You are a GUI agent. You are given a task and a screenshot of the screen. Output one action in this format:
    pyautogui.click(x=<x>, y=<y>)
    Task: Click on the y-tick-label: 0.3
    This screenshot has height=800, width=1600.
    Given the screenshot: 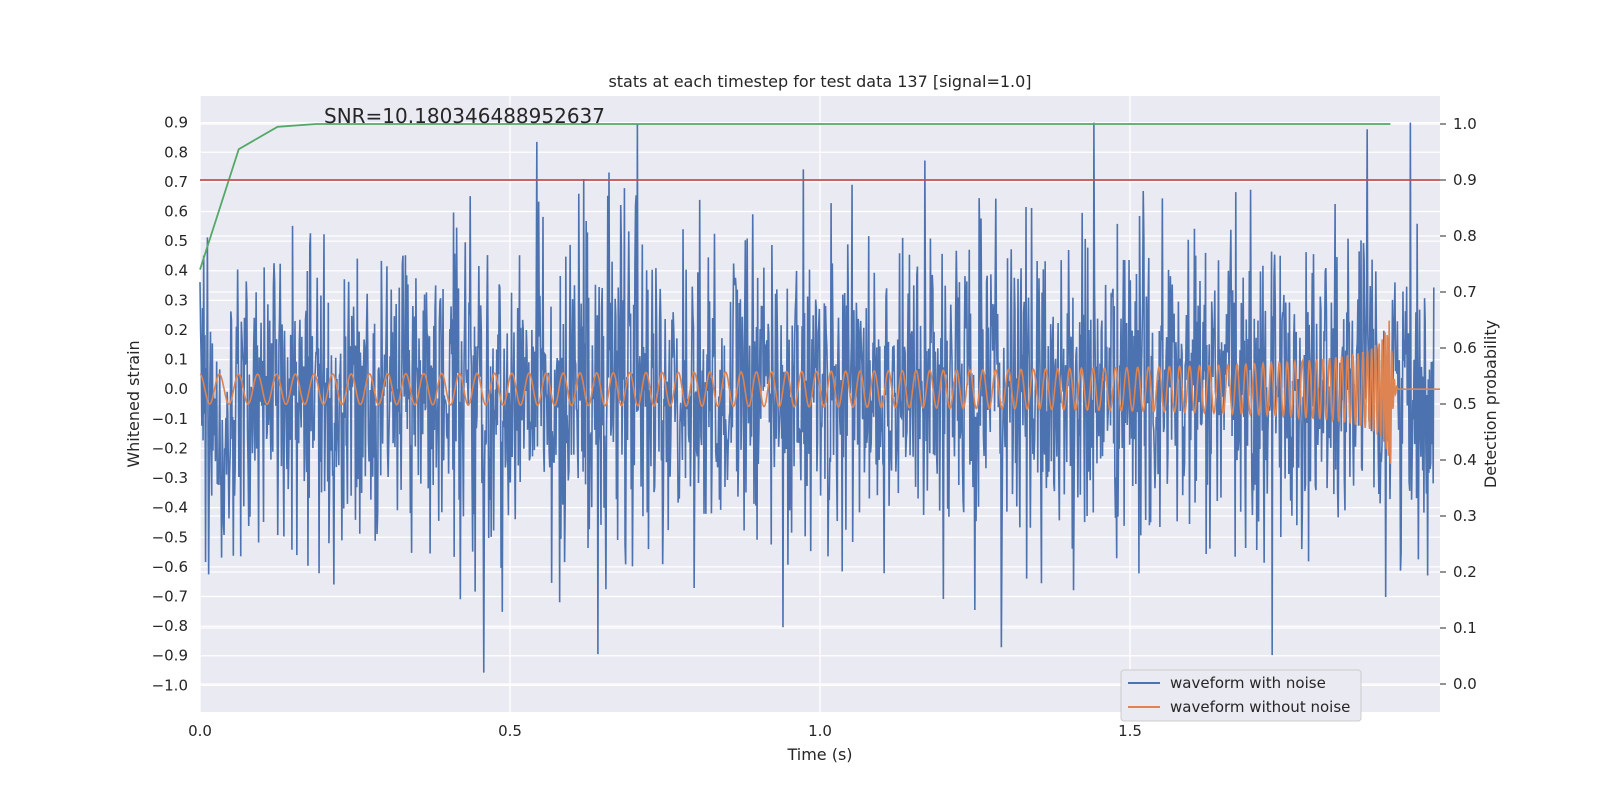 What is the action you would take?
    pyautogui.click(x=176, y=300)
    